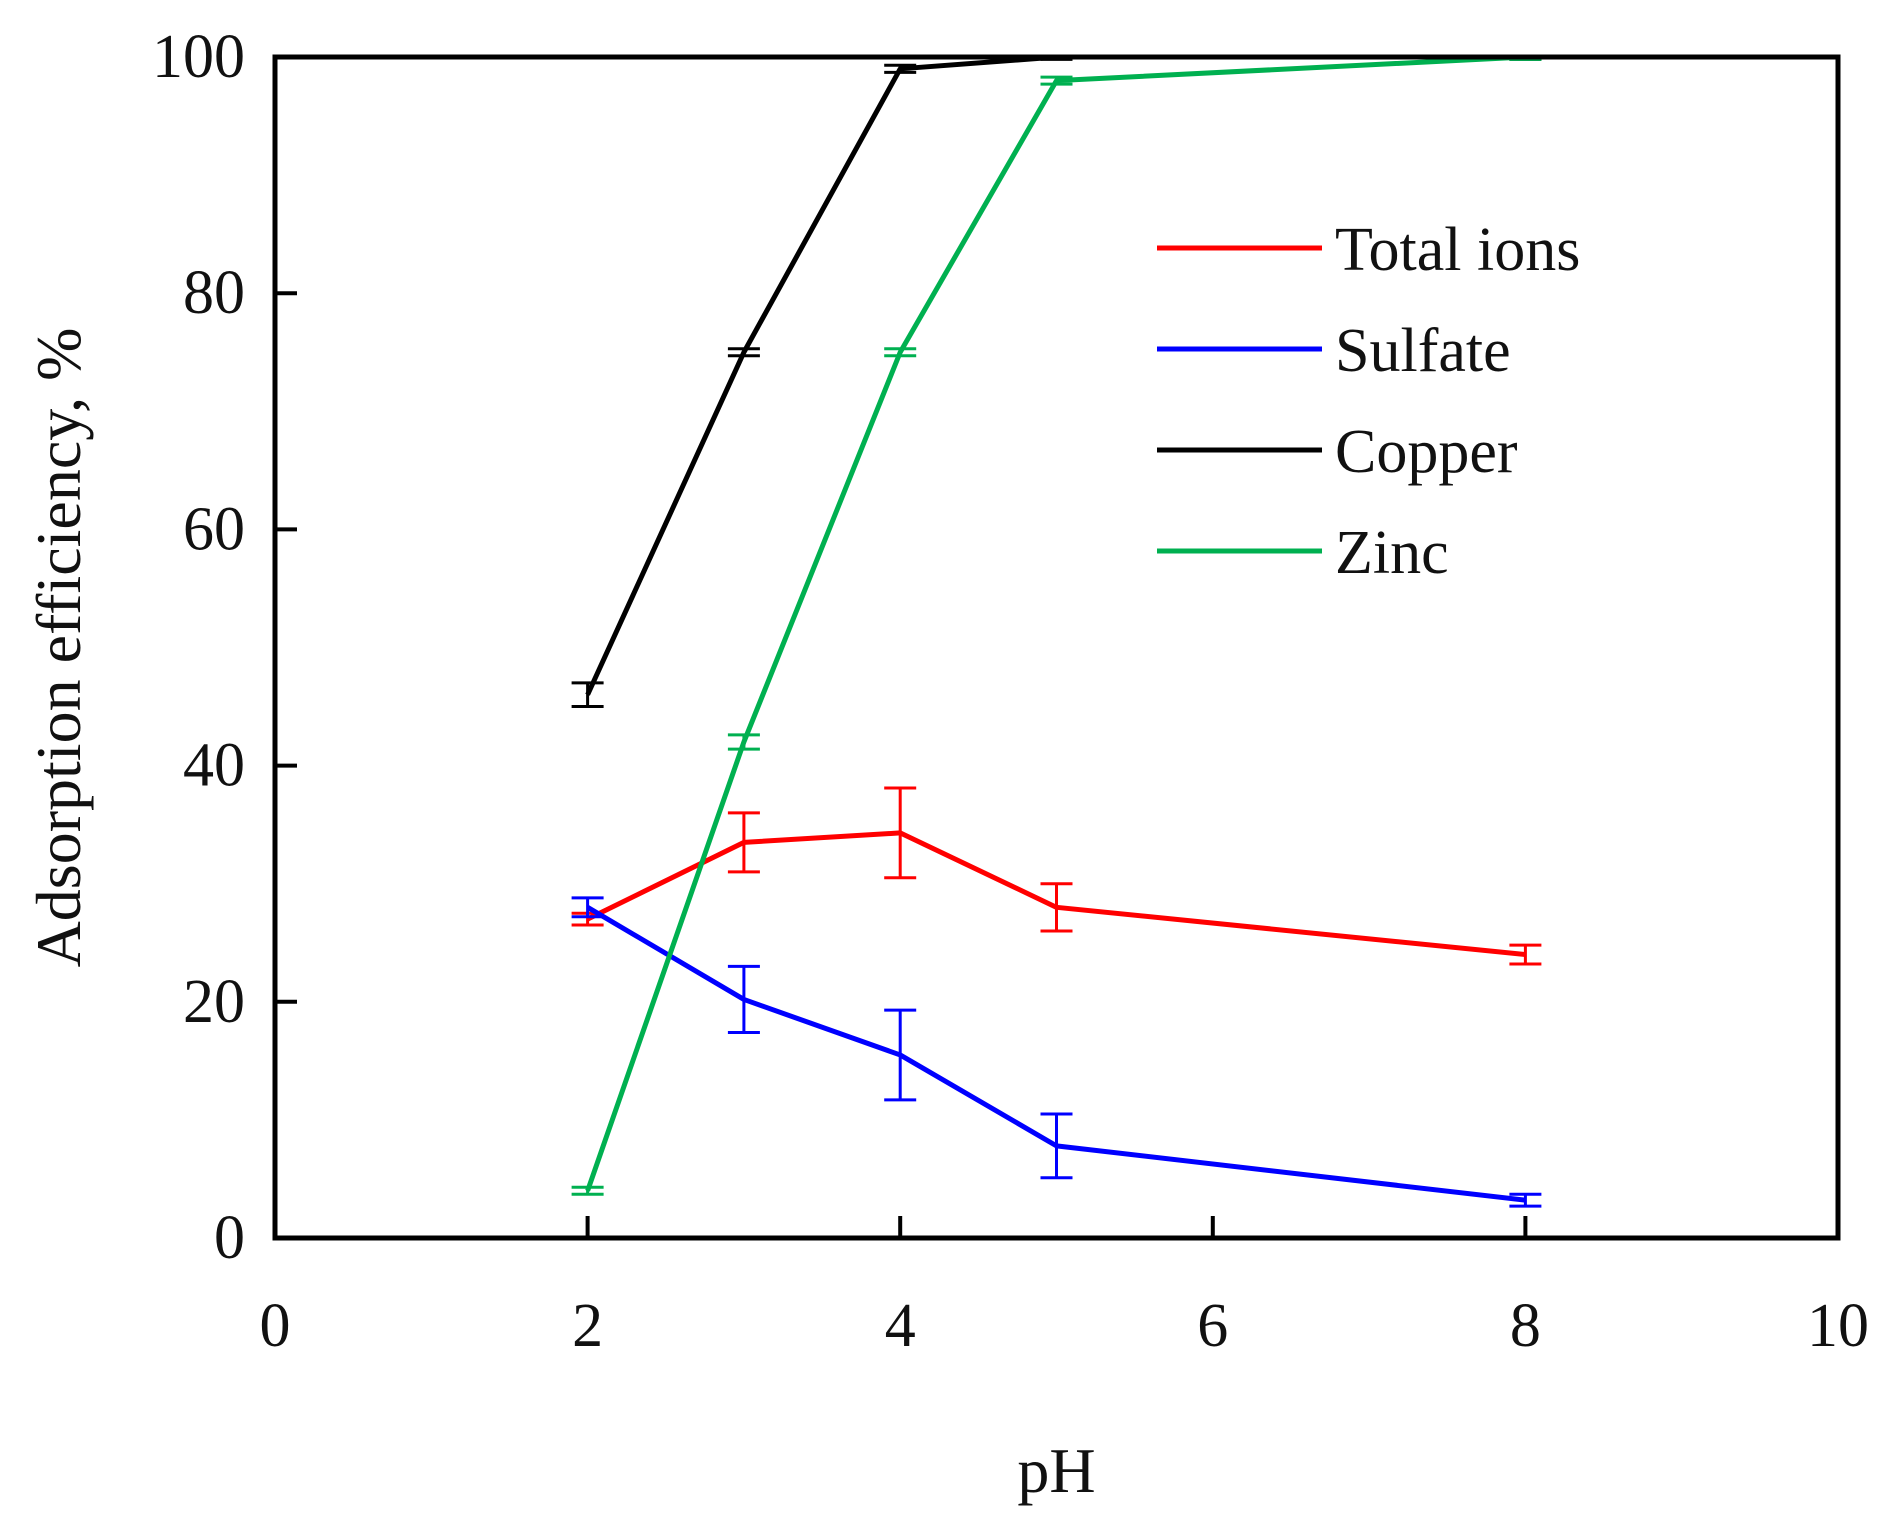 The width and height of the screenshot is (1882, 1532). What do you see at coordinates (587, 1326) in the screenshot?
I see `x-tick-label: 2` at bounding box center [587, 1326].